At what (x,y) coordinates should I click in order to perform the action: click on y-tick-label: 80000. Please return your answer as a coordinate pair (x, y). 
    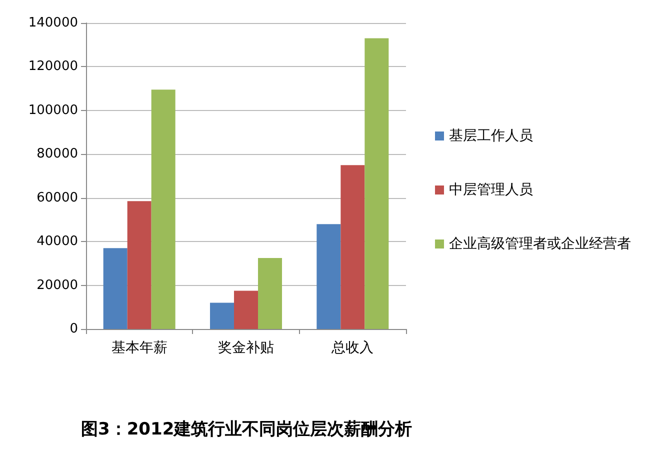
    Looking at the image, I should click on (57, 154).